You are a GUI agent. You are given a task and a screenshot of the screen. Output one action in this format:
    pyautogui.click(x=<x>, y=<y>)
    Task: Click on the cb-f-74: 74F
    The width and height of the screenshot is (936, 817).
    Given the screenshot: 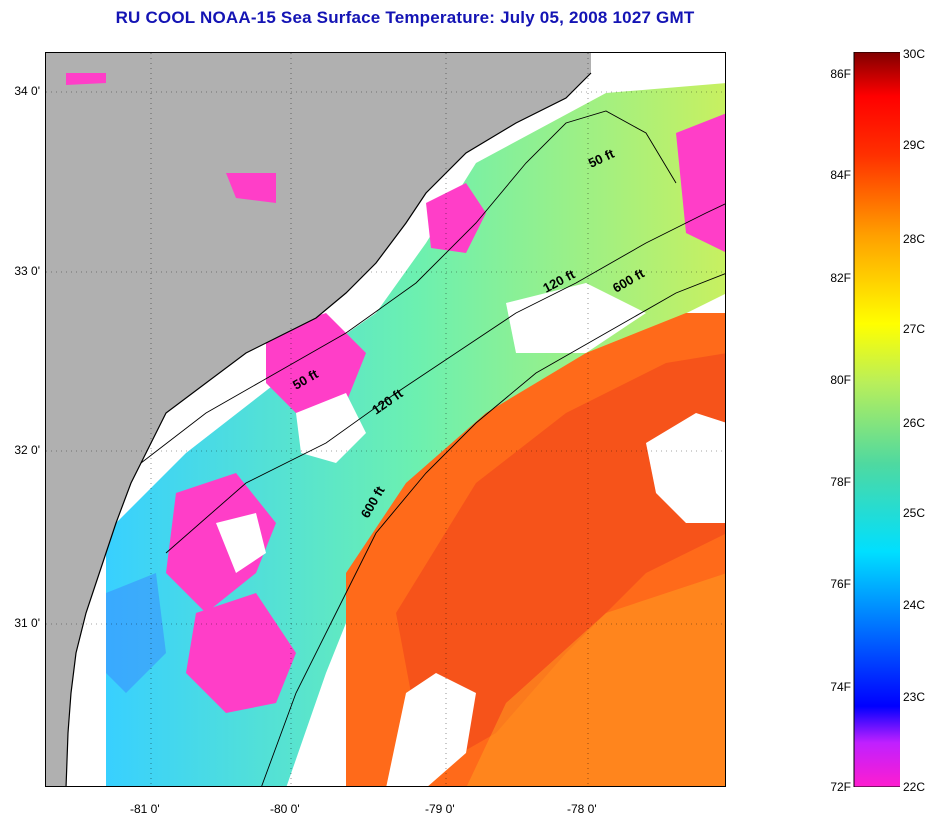 What is the action you would take?
    pyautogui.click(x=840, y=687)
    